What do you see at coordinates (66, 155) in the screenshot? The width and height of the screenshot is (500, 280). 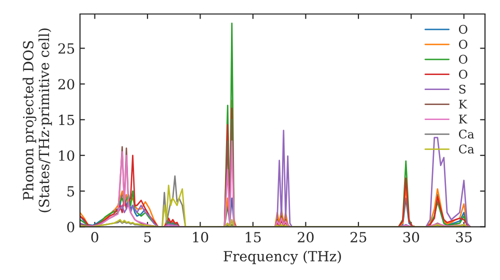 I see `y-tick-label: 10` at bounding box center [66, 155].